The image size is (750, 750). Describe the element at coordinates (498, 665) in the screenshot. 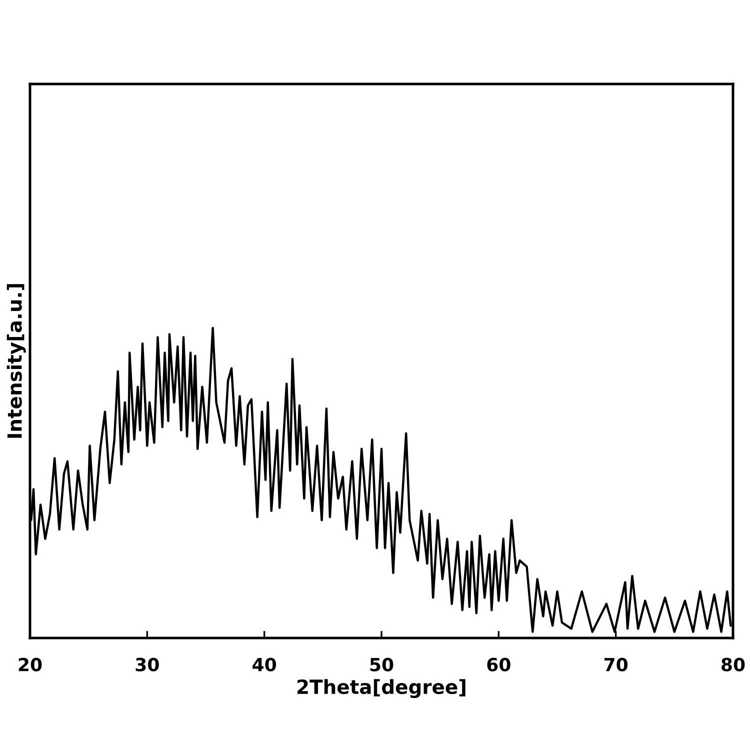

I see `x-tick-label: 60` at that location.